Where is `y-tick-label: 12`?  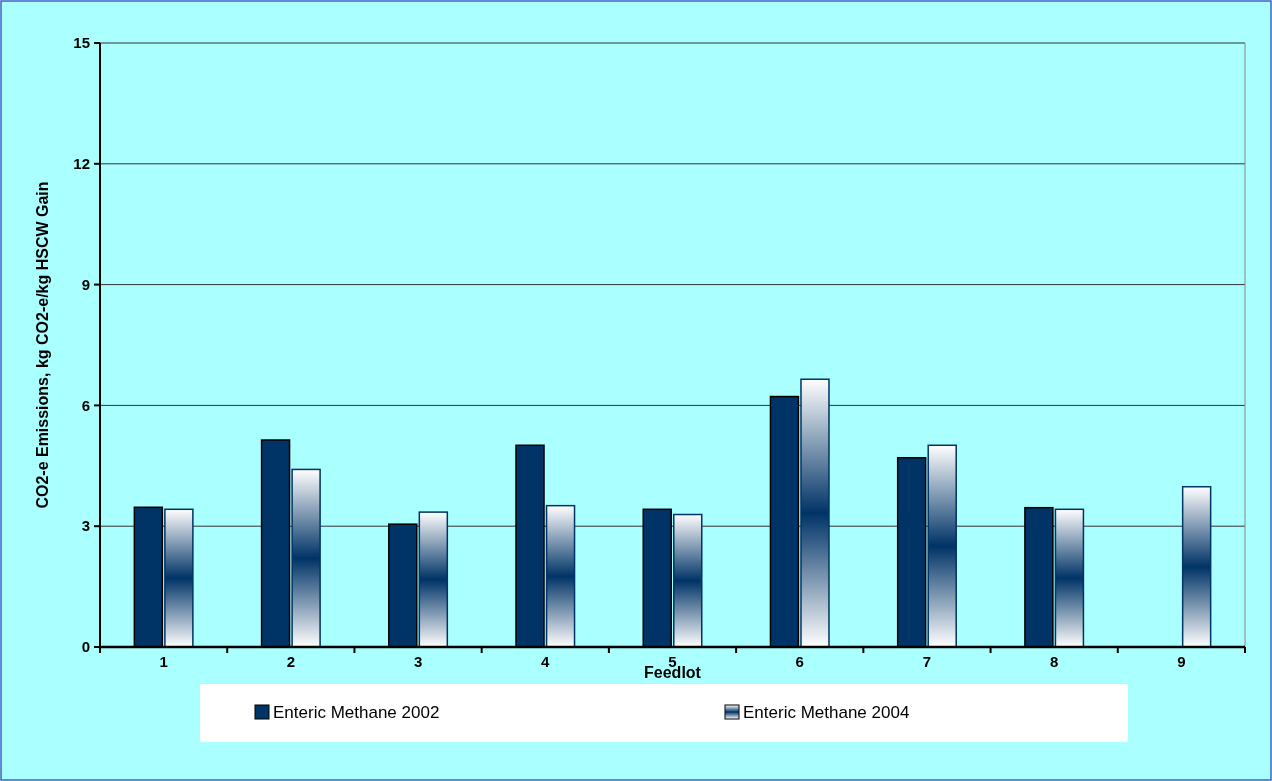
y-tick-label: 12 is located at coordinates (81, 164).